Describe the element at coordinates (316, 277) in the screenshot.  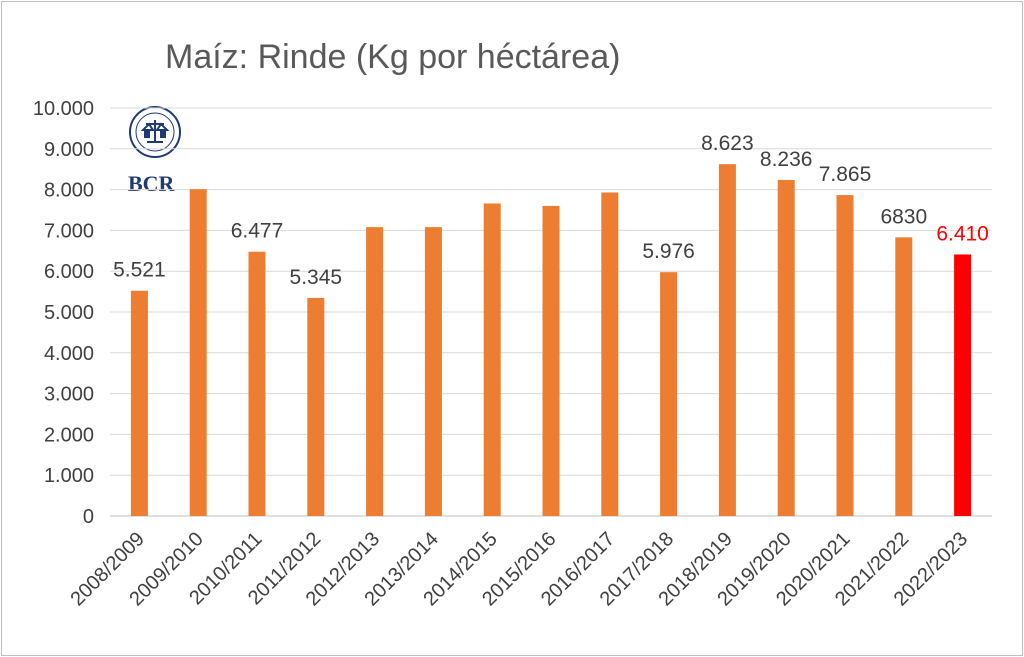
I see `data-label: 5.345` at that location.